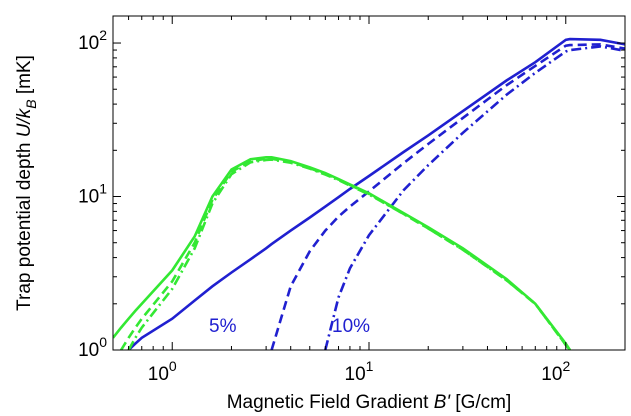 Image resolution: width=631 pixels, height=416 pixels. Describe the element at coordinates (24, 77) in the screenshot. I see `label-part: [mK]` at that location.